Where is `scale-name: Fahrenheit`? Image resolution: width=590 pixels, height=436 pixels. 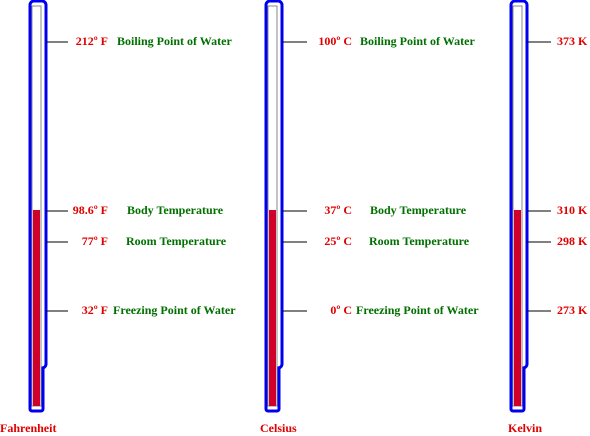
scale-name: Fahrenheit is located at coordinates (28, 428).